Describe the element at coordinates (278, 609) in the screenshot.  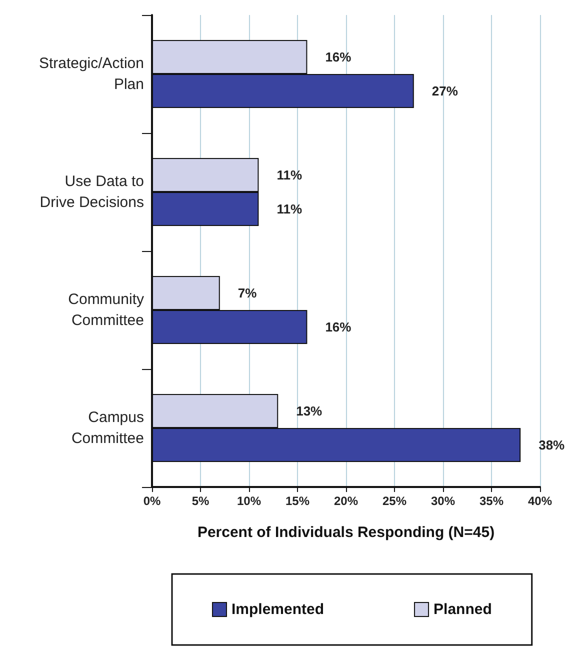
I see `legend-label: Implemented` at that location.